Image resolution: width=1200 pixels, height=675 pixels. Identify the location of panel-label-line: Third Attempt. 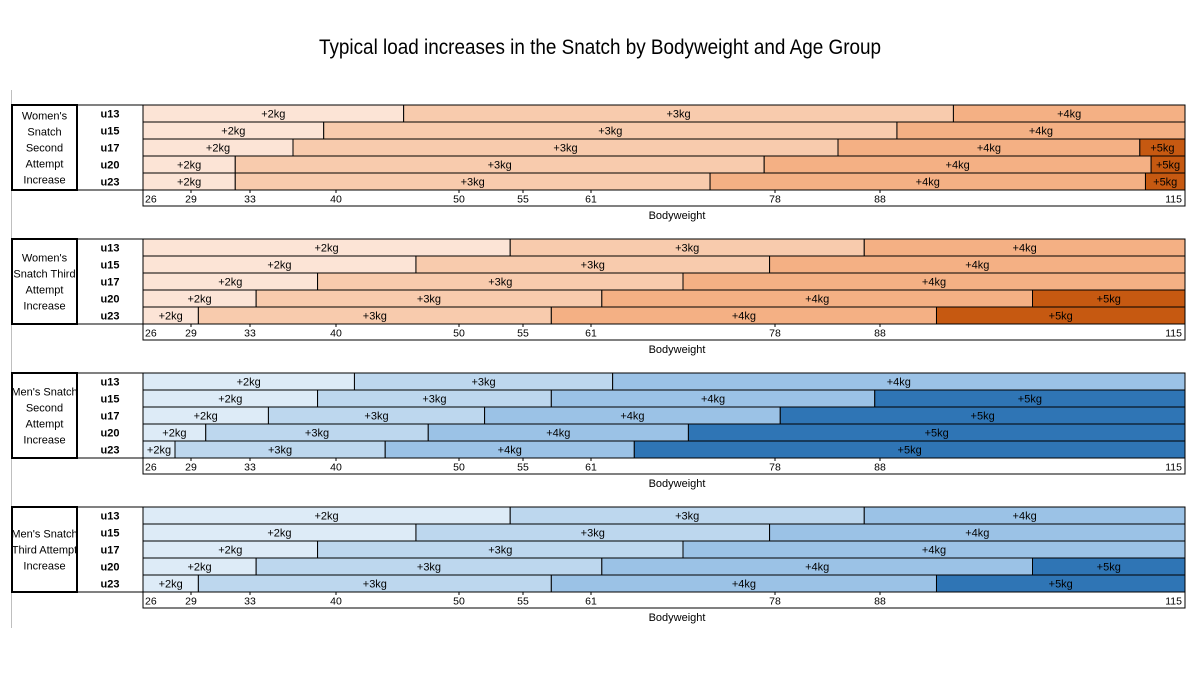
(44, 551).